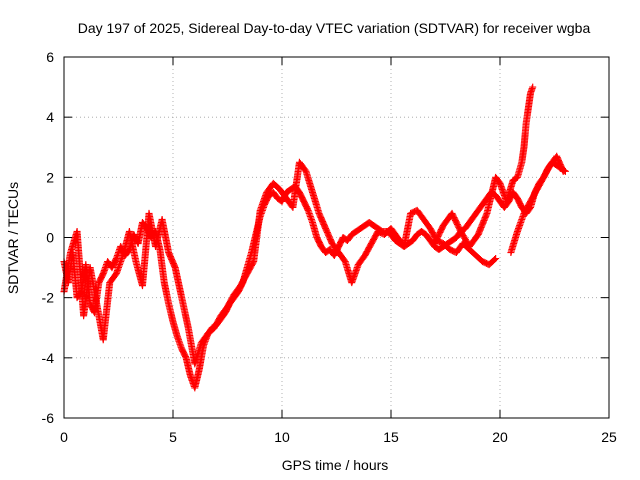 The image size is (640, 480). I want to click on y-tick-label: 6, so click(50, 57).